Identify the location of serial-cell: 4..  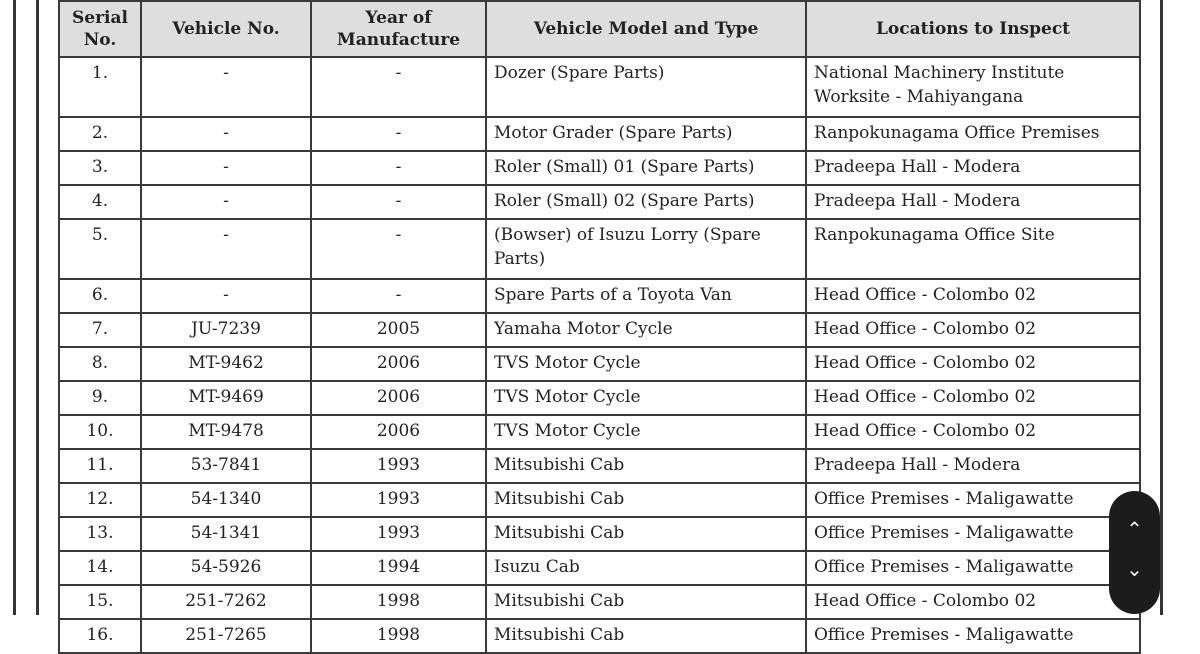
(100, 202).